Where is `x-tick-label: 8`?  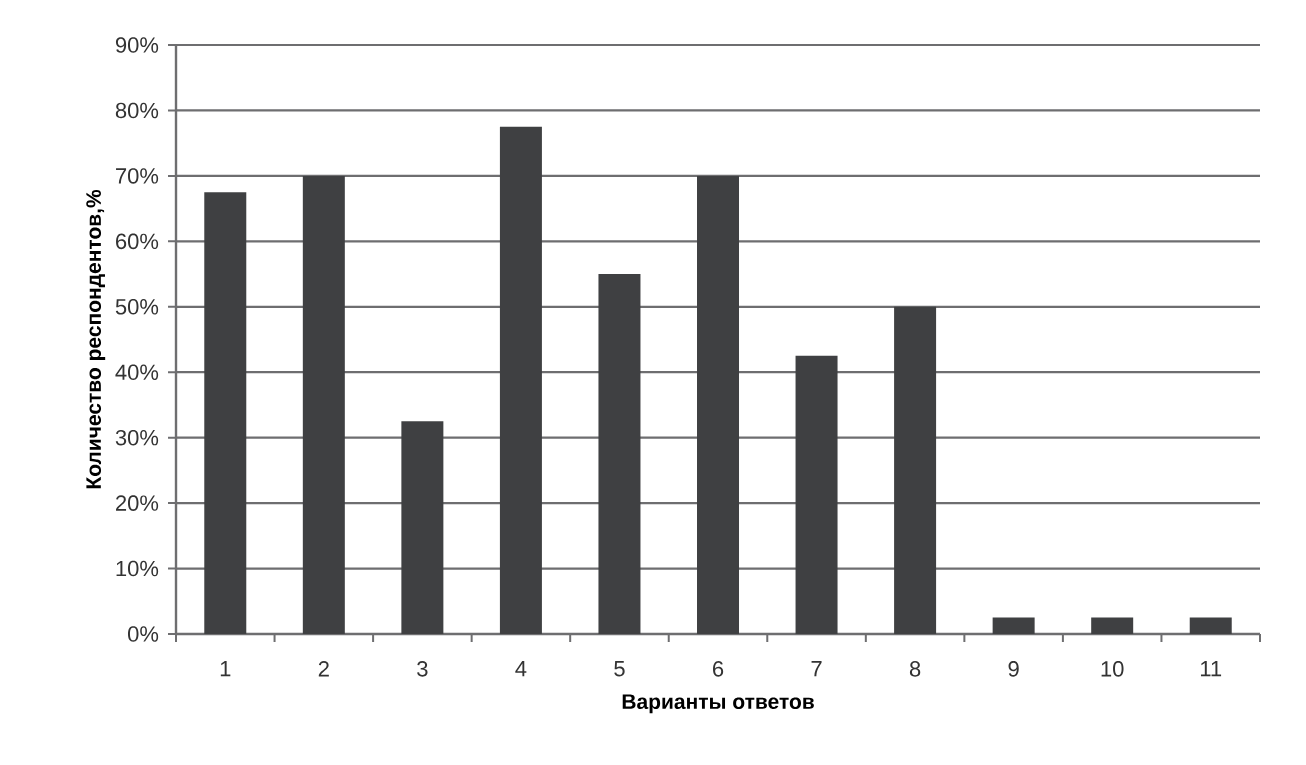
x-tick-label: 8 is located at coordinates (915, 669).